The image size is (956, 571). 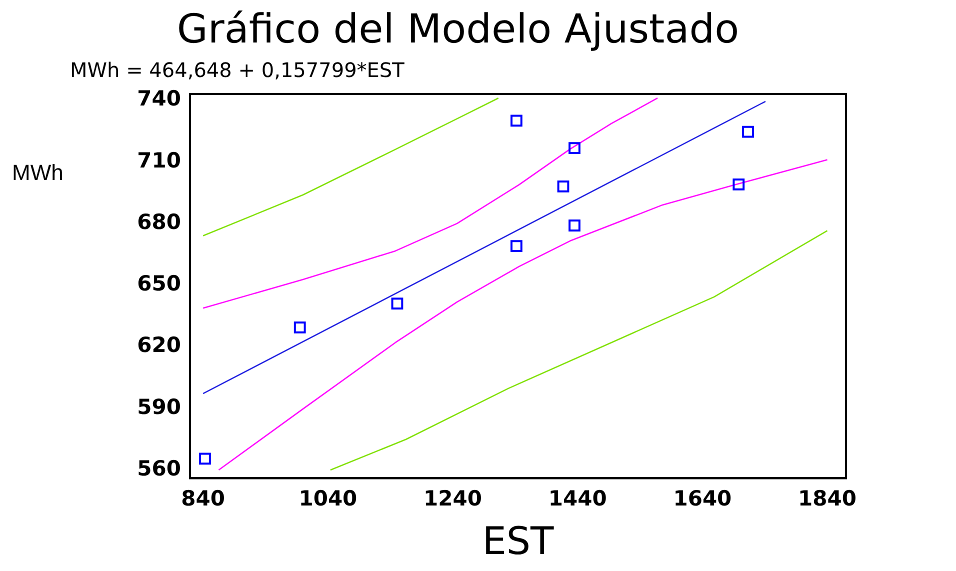 What do you see at coordinates (577, 498) in the screenshot?
I see `x-tick-label: 1440` at bounding box center [577, 498].